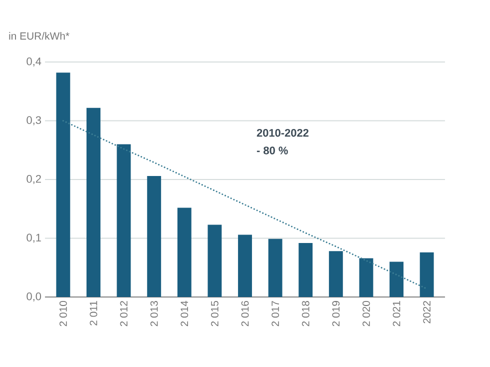 This screenshot has height=367, width=490. What do you see at coordinates (282, 132) in the screenshot?
I see `annotation: 2010-2022` at bounding box center [282, 132].